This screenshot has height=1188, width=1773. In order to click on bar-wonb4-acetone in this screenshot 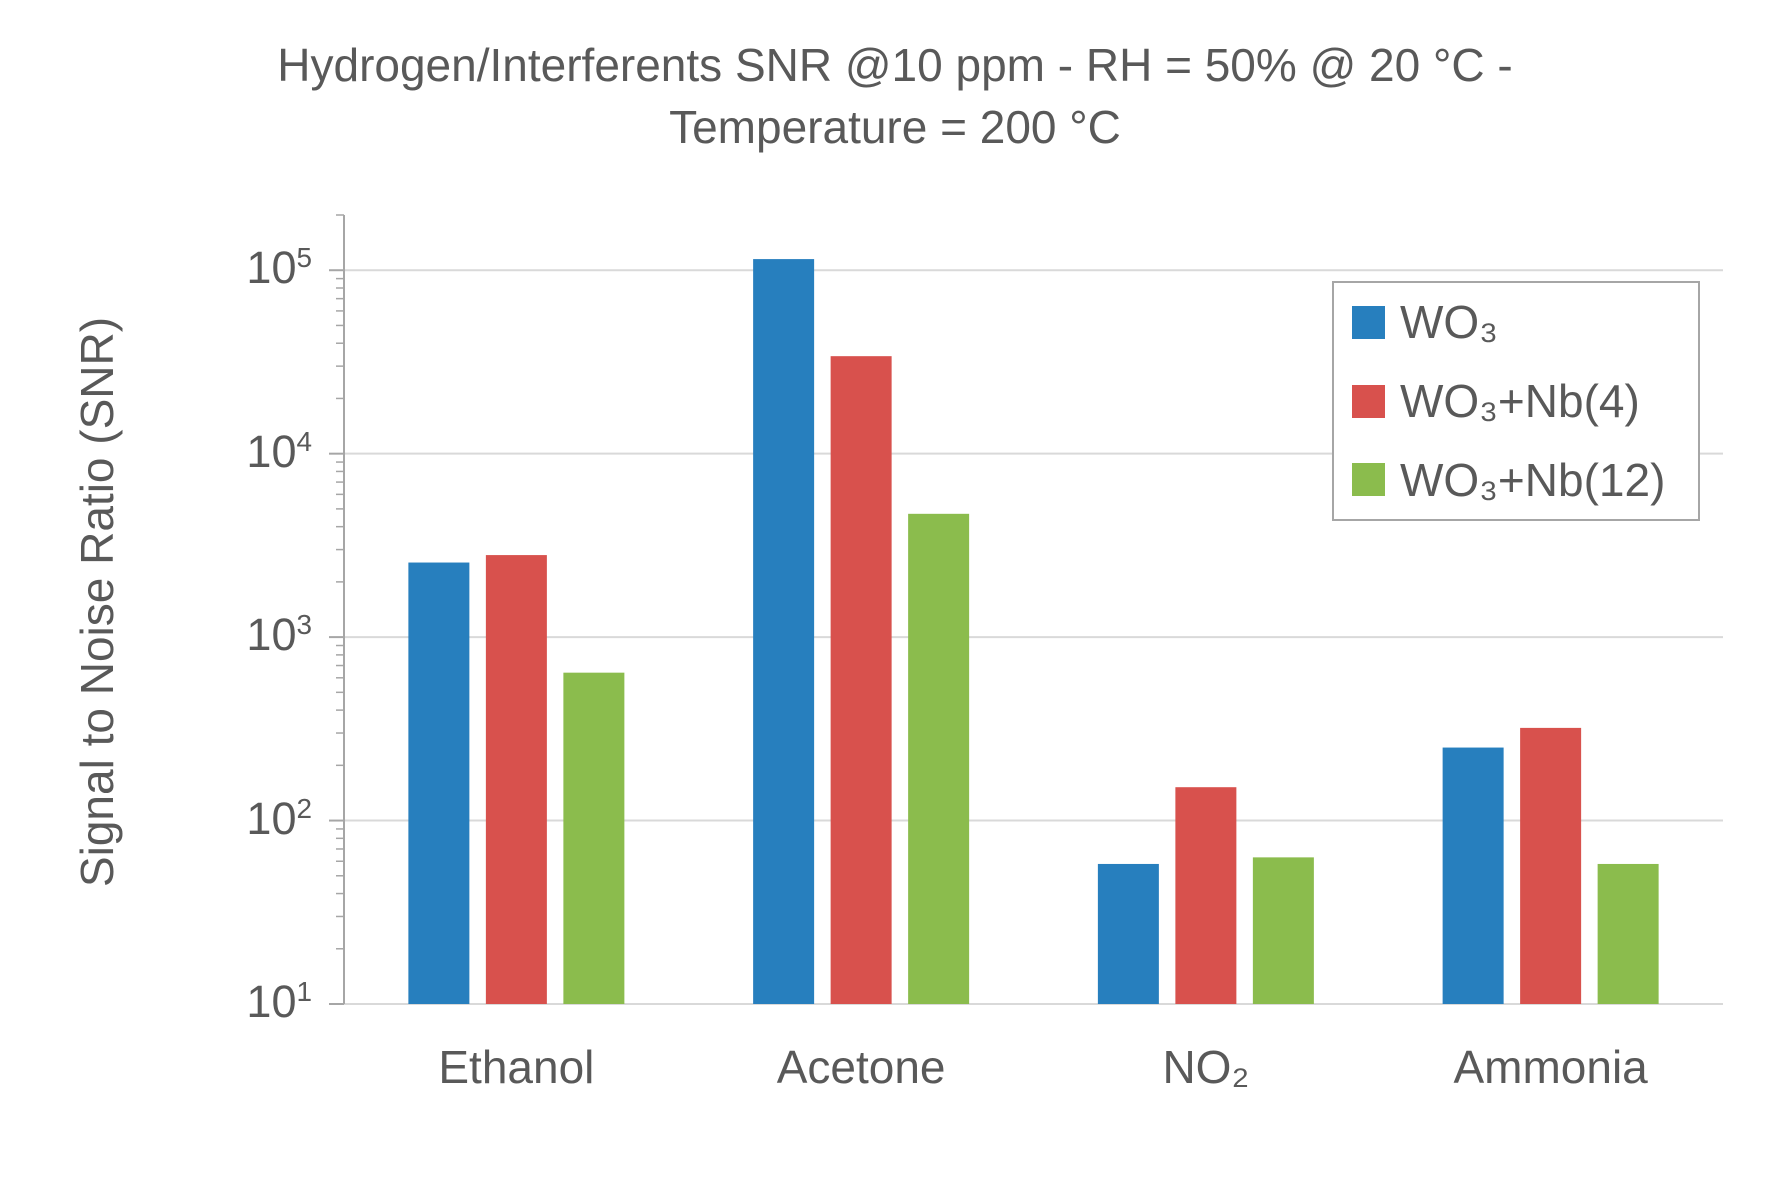, I will do `click(861, 680)`.